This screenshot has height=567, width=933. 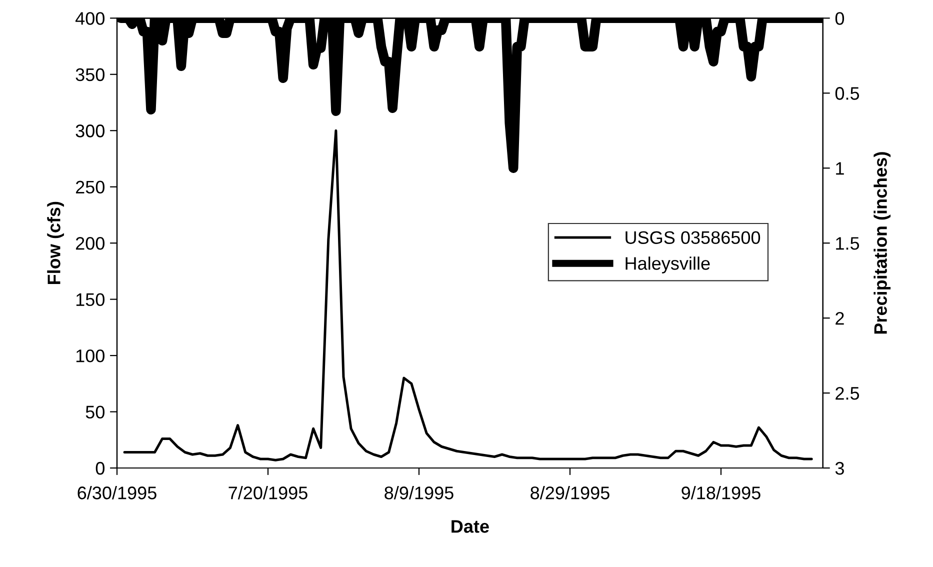 I want to click on x-tick-label: 8/9/1995, so click(x=419, y=493).